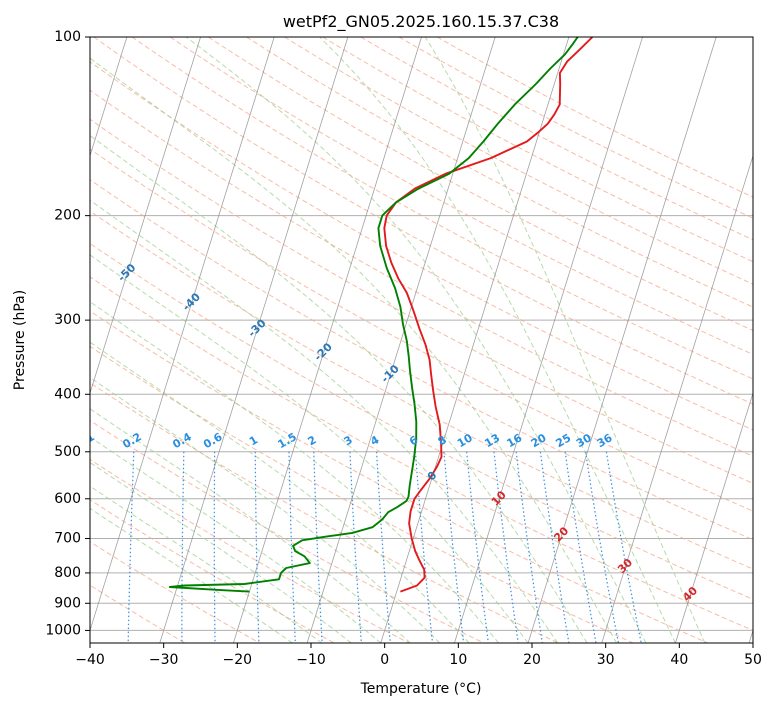 The height and width of the screenshot is (708, 775). Describe the element at coordinates (679, 660) in the screenshot. I see `x-tick-label: 40` at that location.